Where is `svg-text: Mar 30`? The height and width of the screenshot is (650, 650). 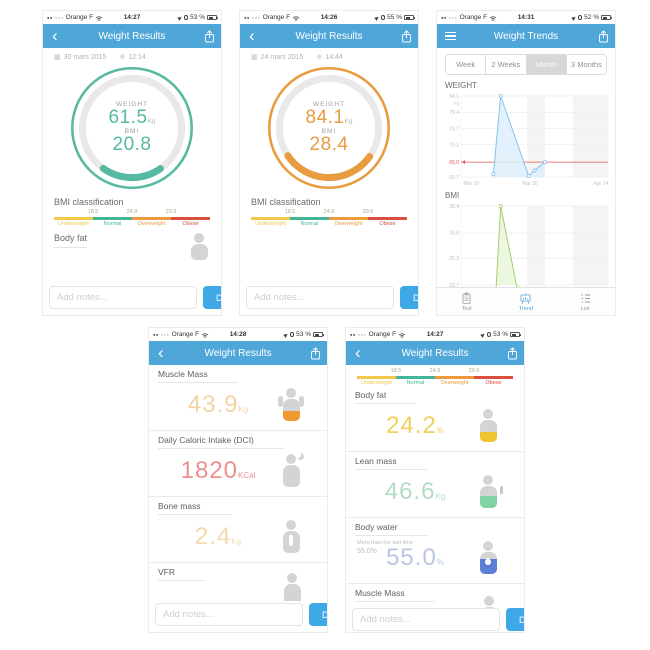
svg-text: Mar 30 is located at coordinates (530, 184).